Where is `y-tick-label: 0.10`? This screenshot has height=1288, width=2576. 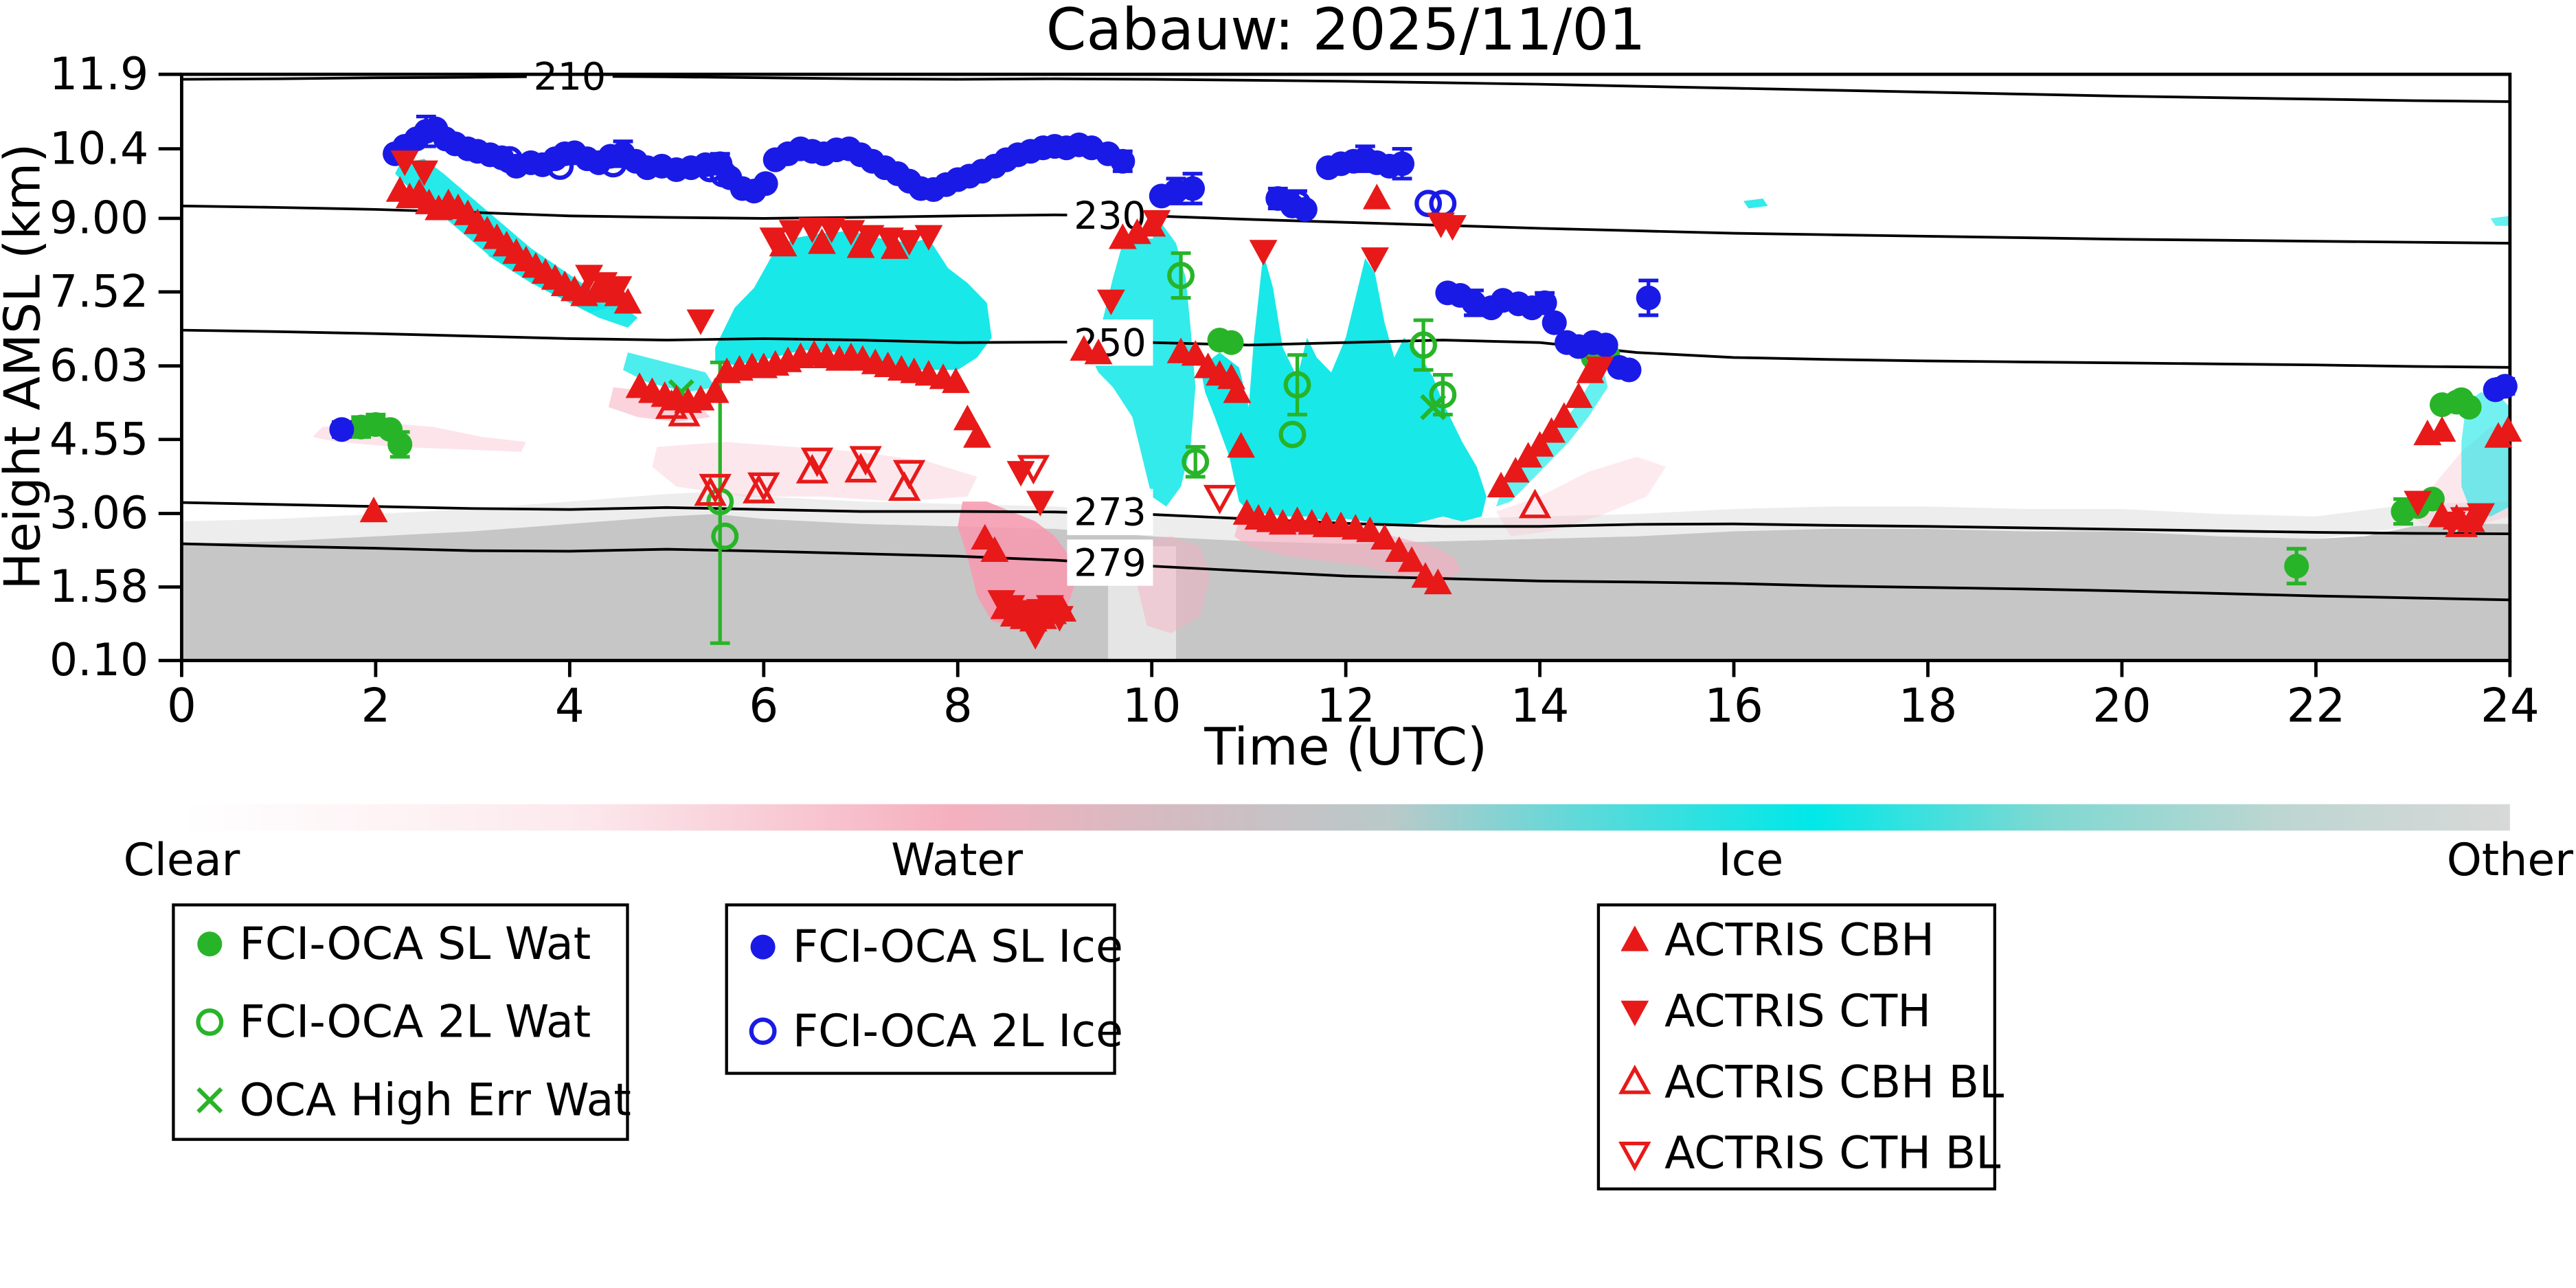 y-tick-label: 0.10 is located at coordinates (98, 660).